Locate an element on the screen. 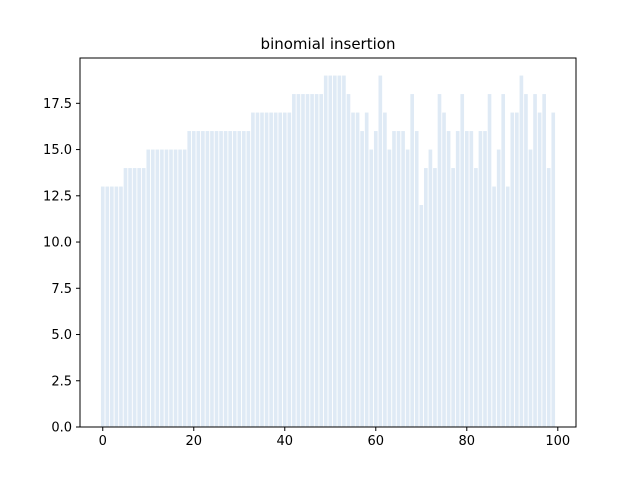 This screenshot has width=640, height=480. y-axis-ticks: 0.0 2.5 5.0 7.5 10.0 12.5 15.0 17.5 is located at coordinates (61, 266).